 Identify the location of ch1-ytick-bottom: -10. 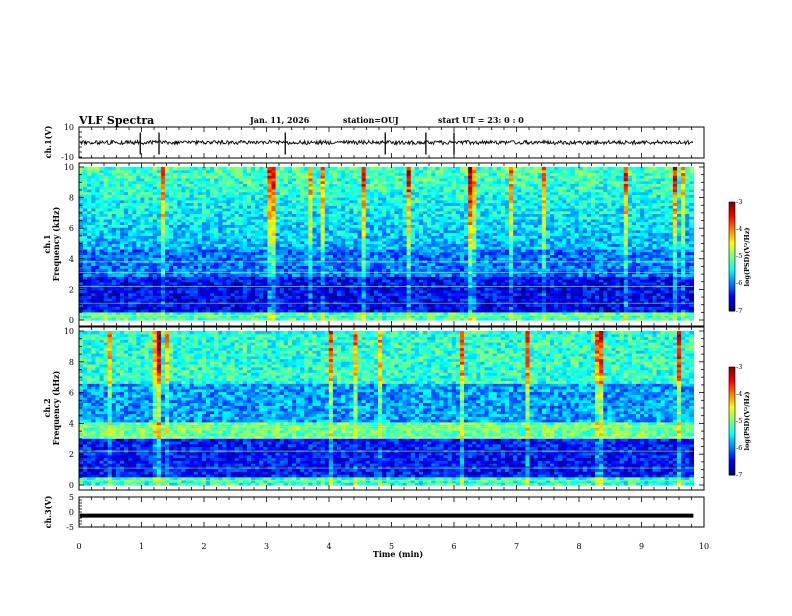
(67, 157).